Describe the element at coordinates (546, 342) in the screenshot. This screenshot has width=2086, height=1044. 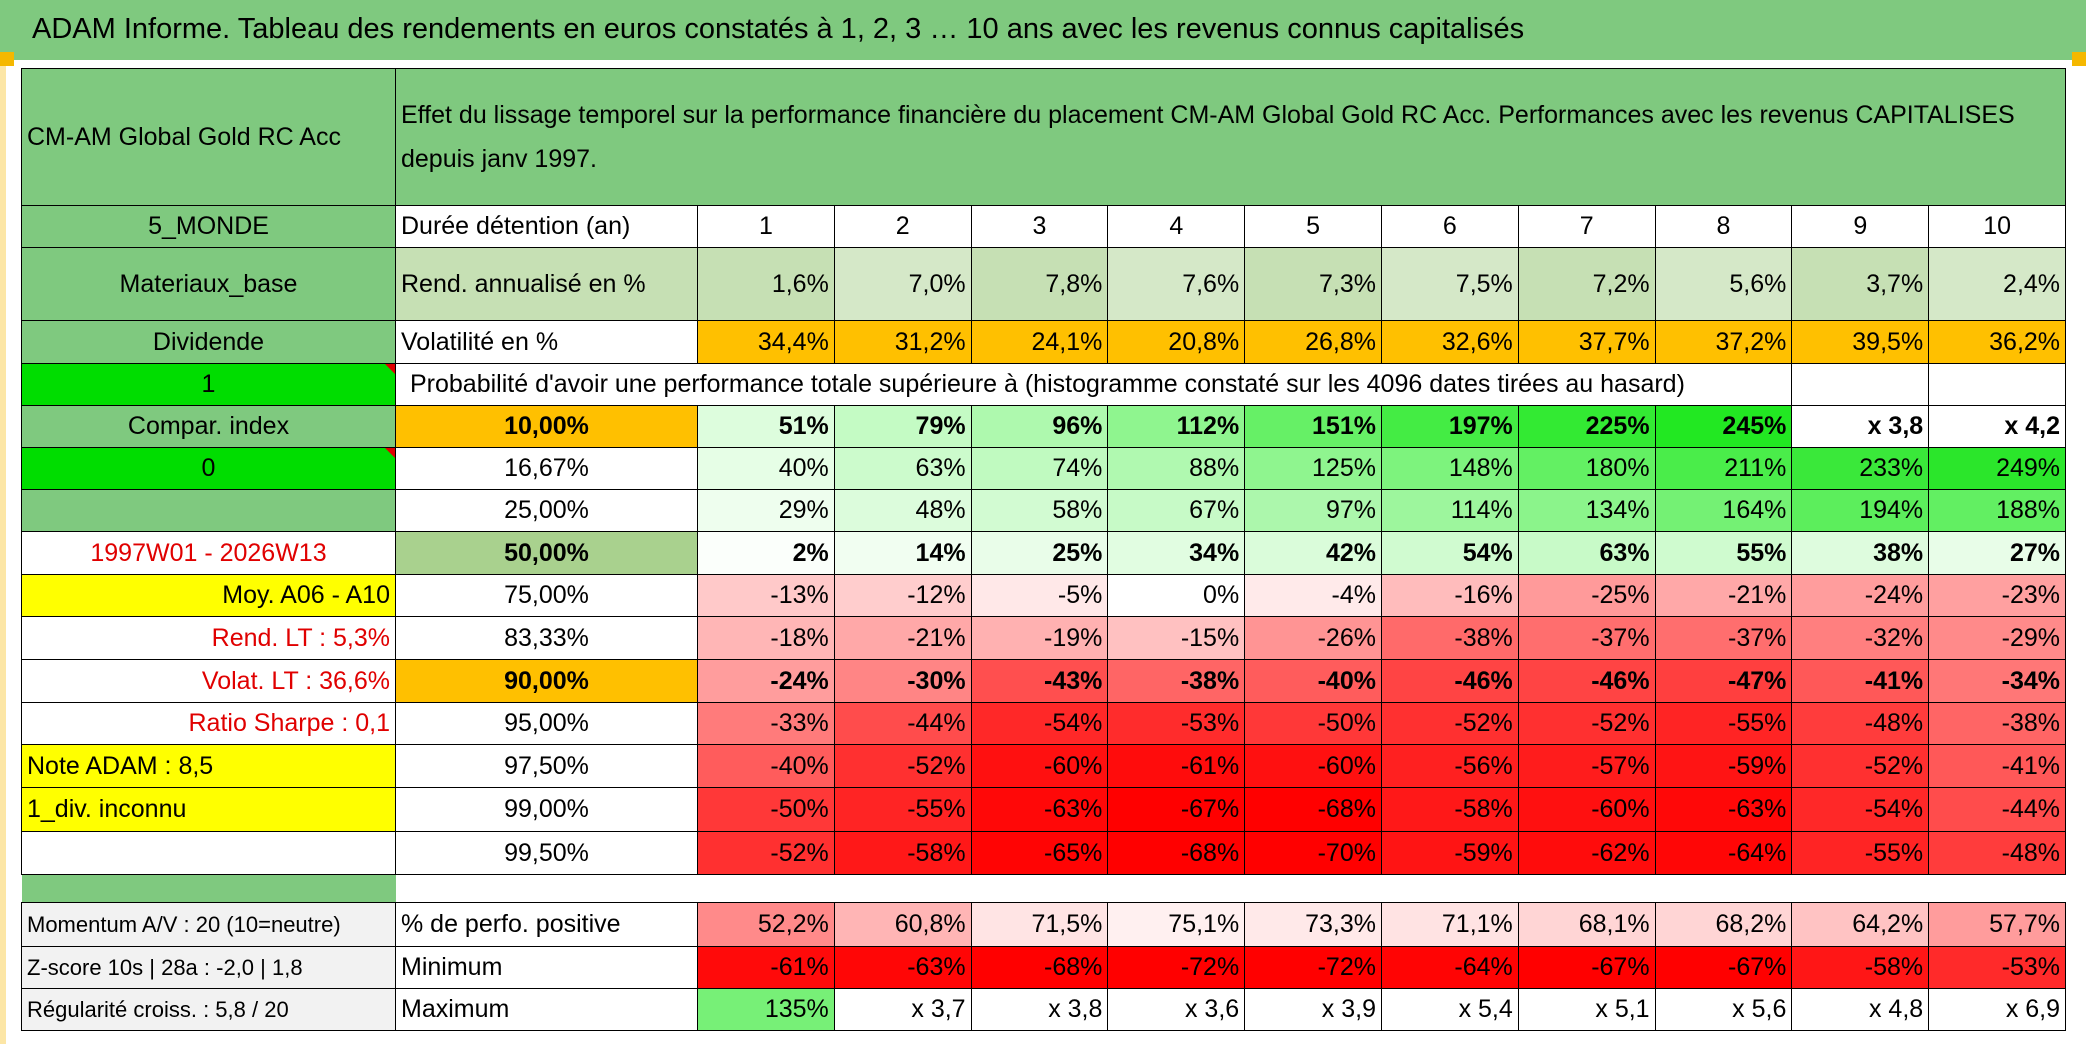
I see `volatility-label: Volatilité en %` at that location.